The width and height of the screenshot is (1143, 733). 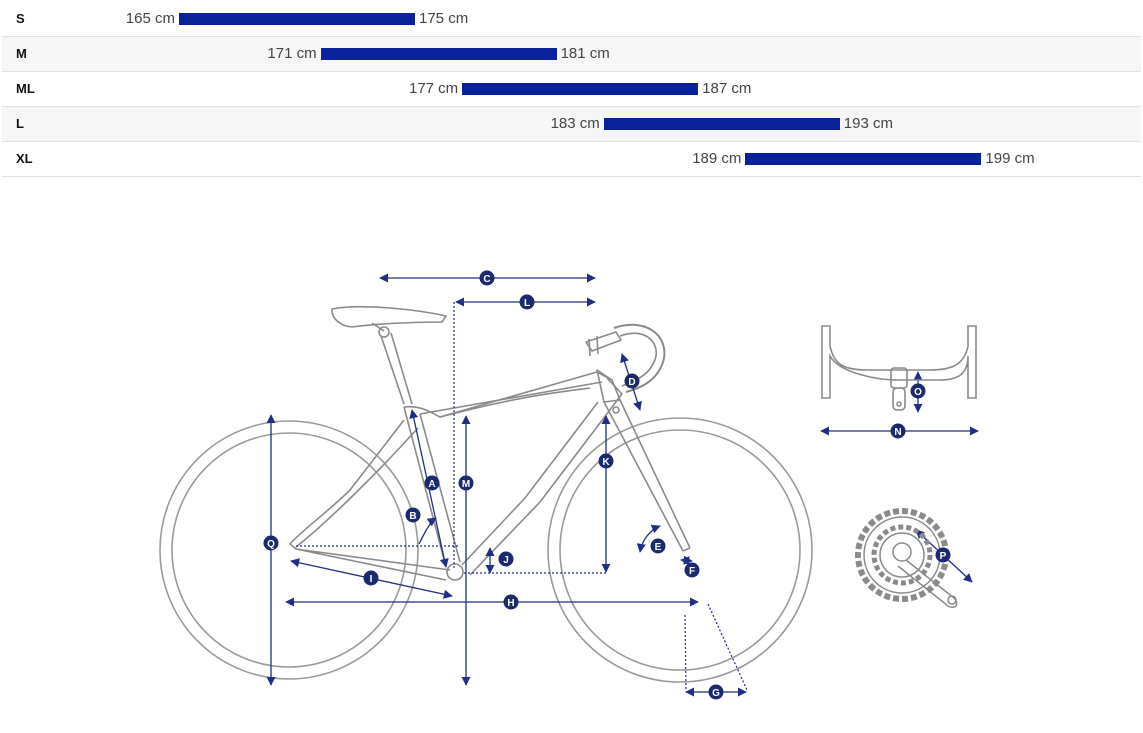 I want to click on range-max: 199 cm, so click(x=1010, y=158).